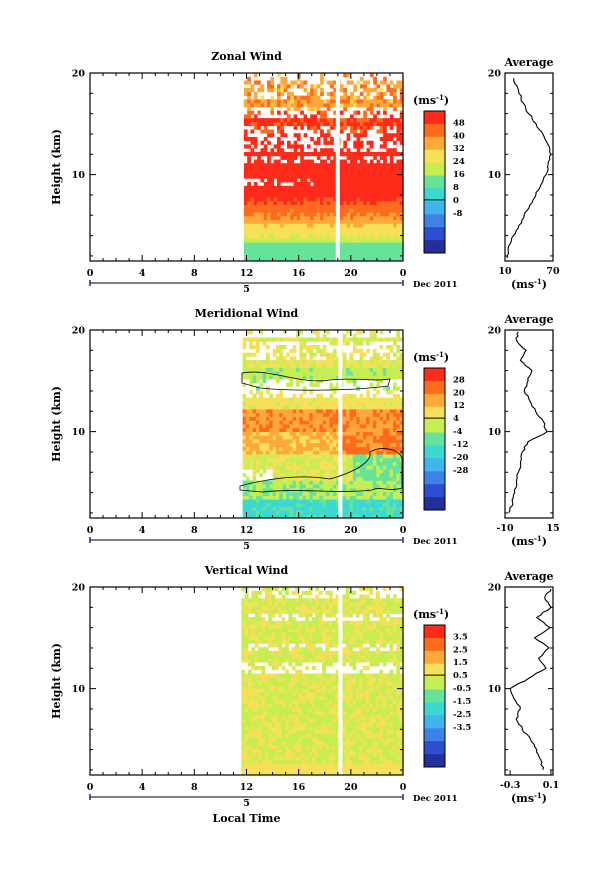  What do you see at coordinates (142, 530) in the screenshot?
I see `x-tick-label: 4` at bounding box center [142, 530].